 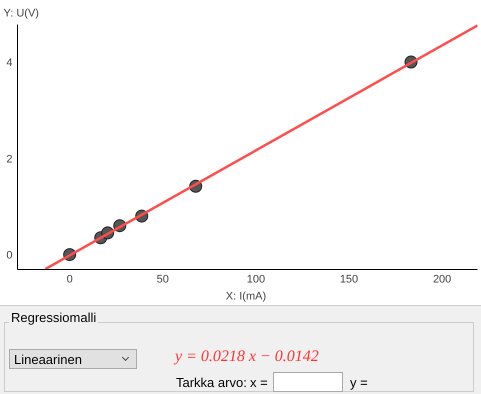 What do you see at coordinates (73, 359) in the screenshot?
I see `text: Lineaarinen` at bounding box center [73, 359].